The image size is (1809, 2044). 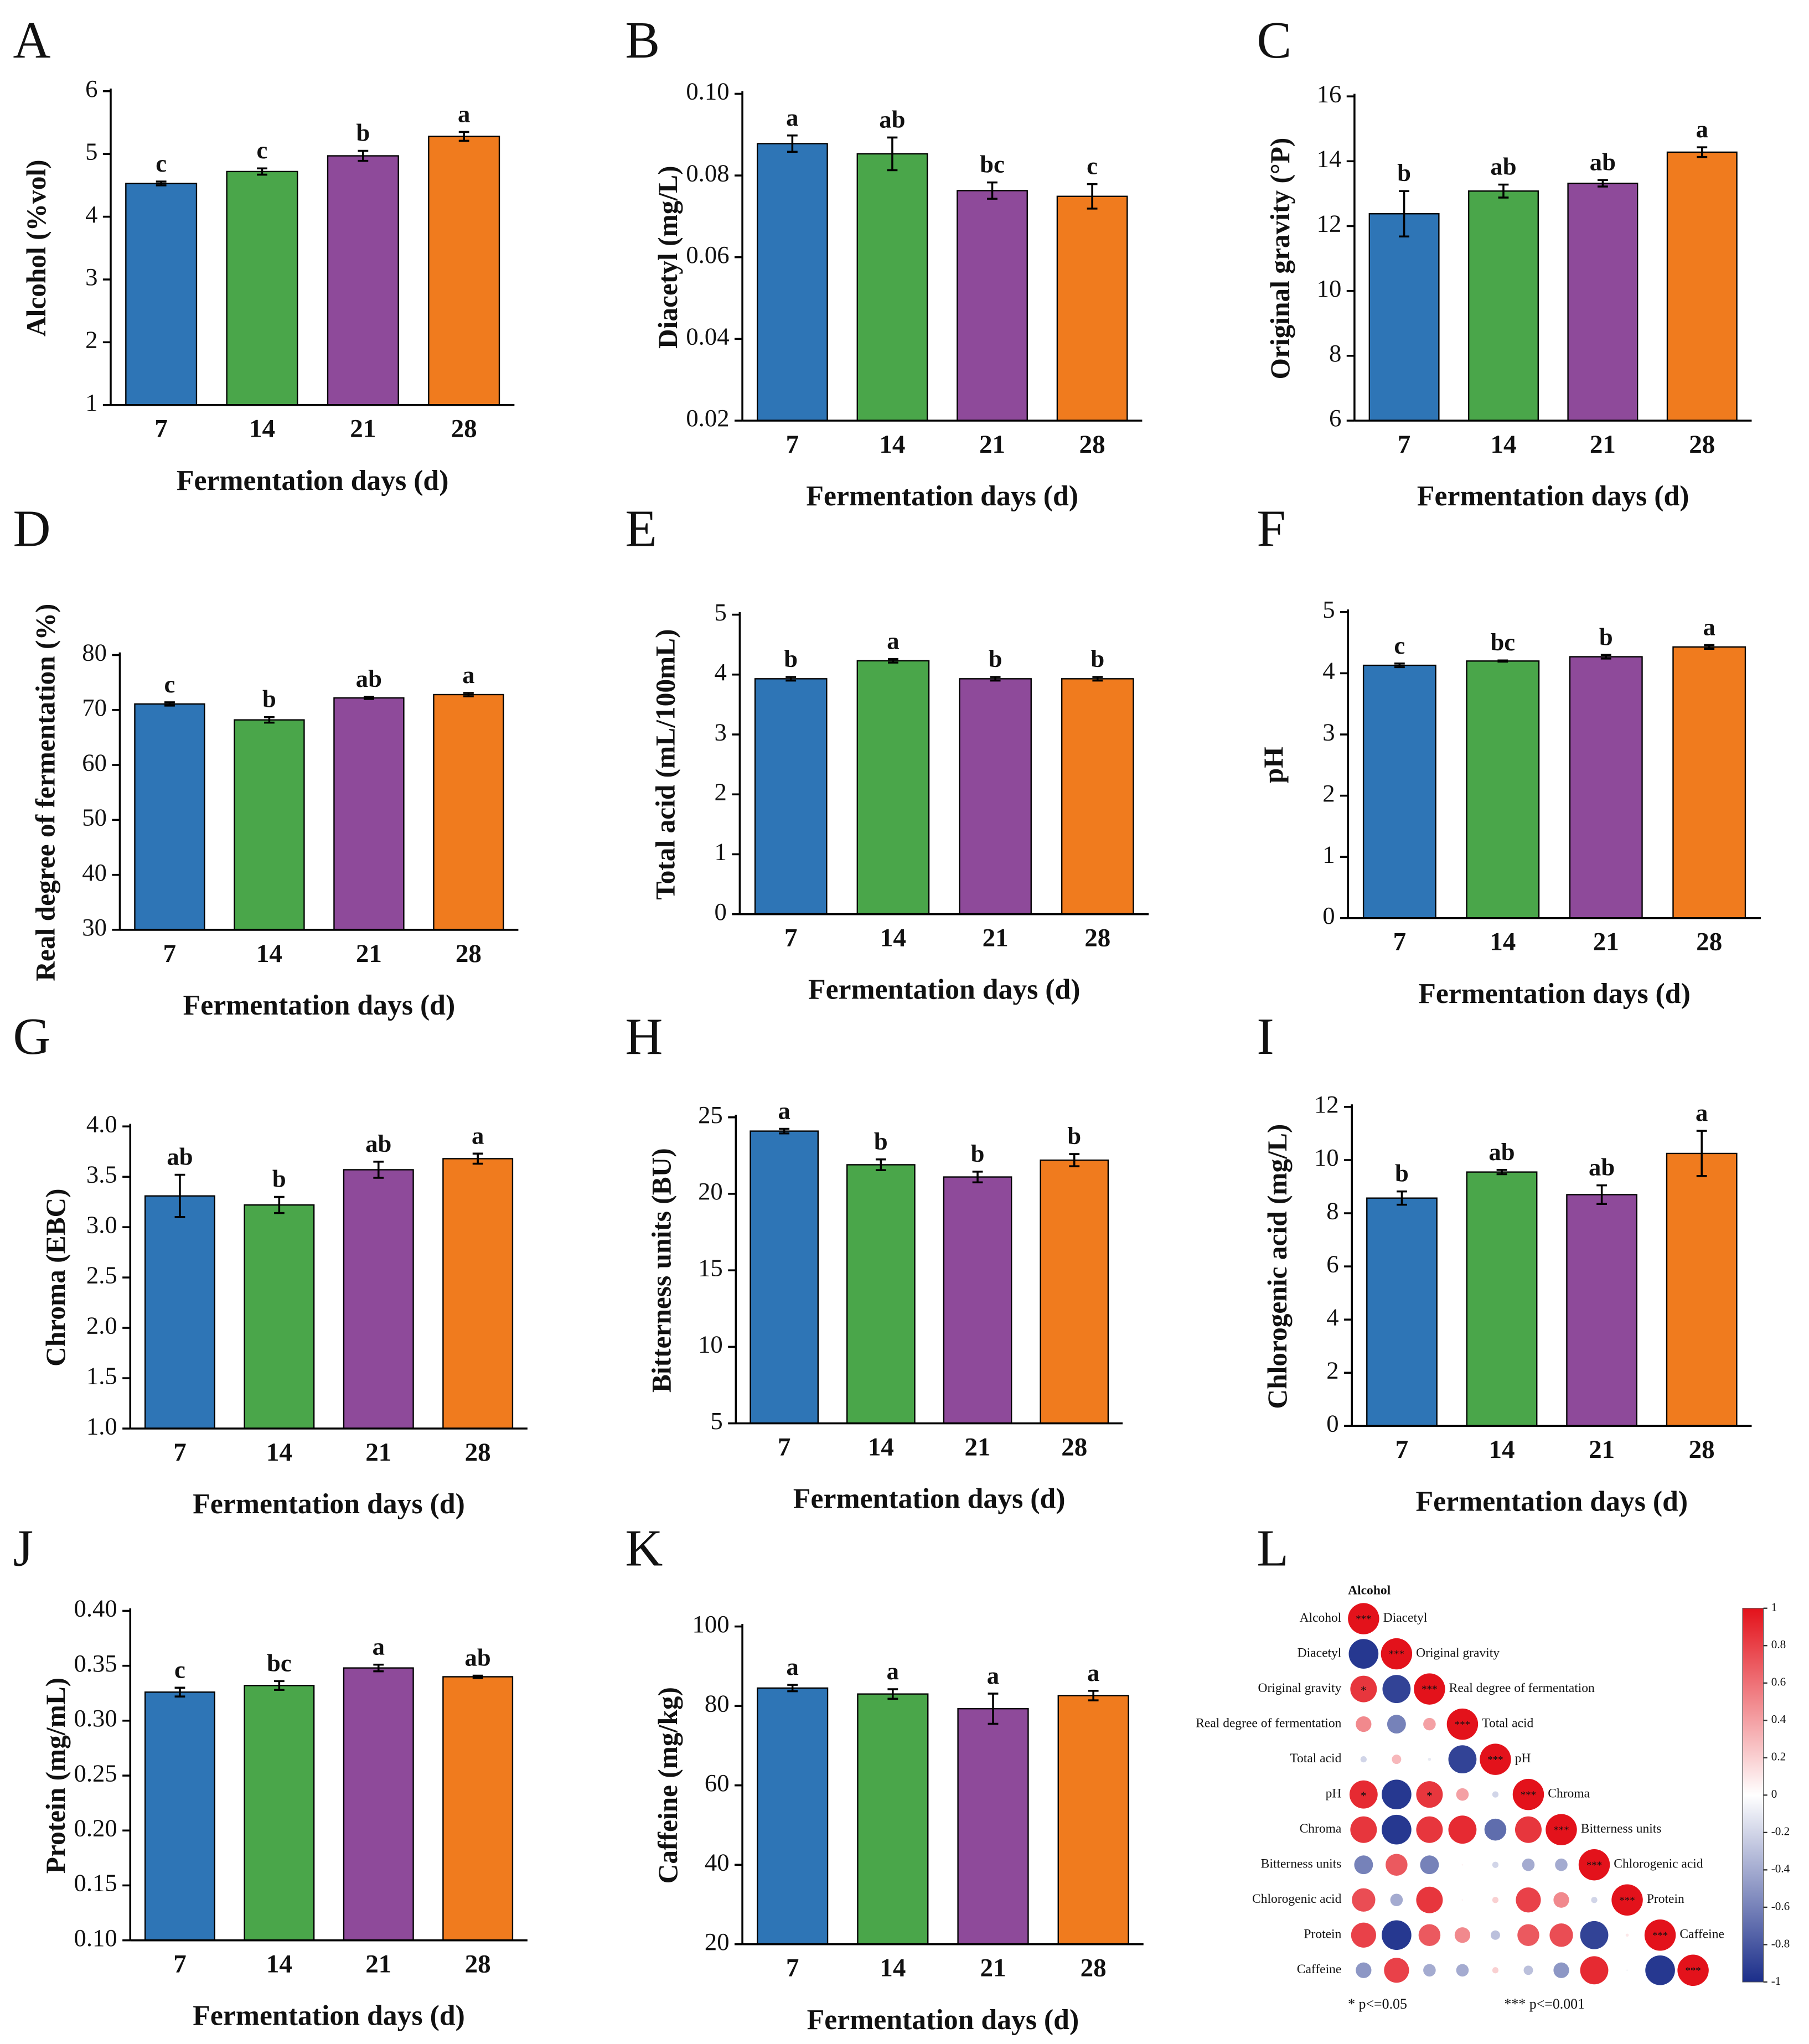 What do you see at coordinates (707, 91) in the screenshot?
I see `y-tick-label: 0.10` at bounding box center [707, 91].